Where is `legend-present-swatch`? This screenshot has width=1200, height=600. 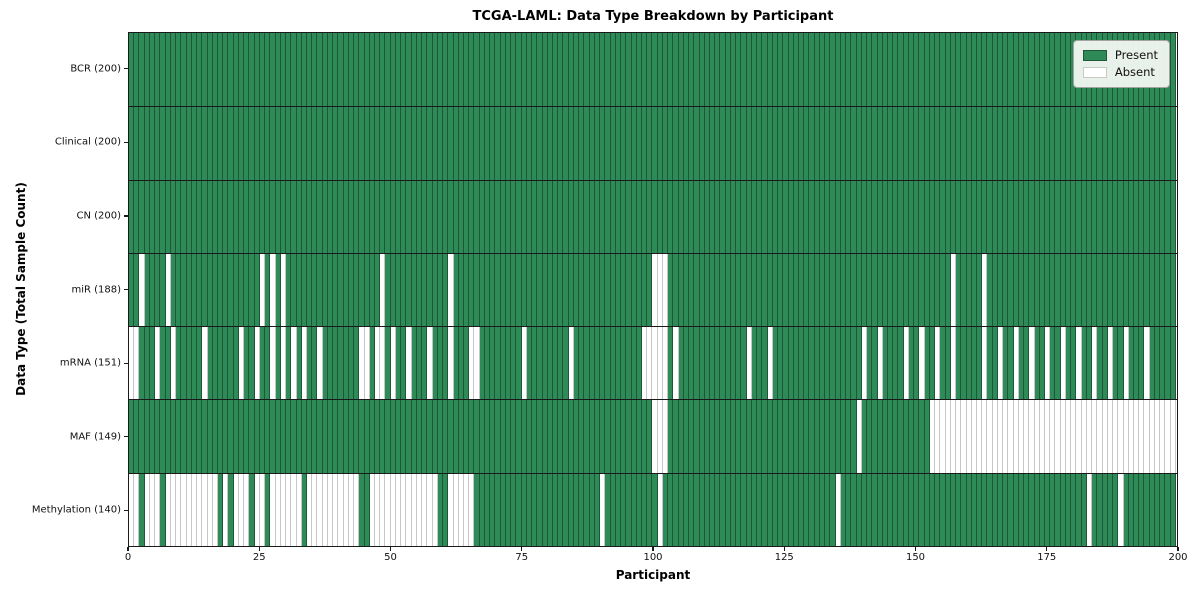 legend-present-swatch is located at coordinates (1094, 55).